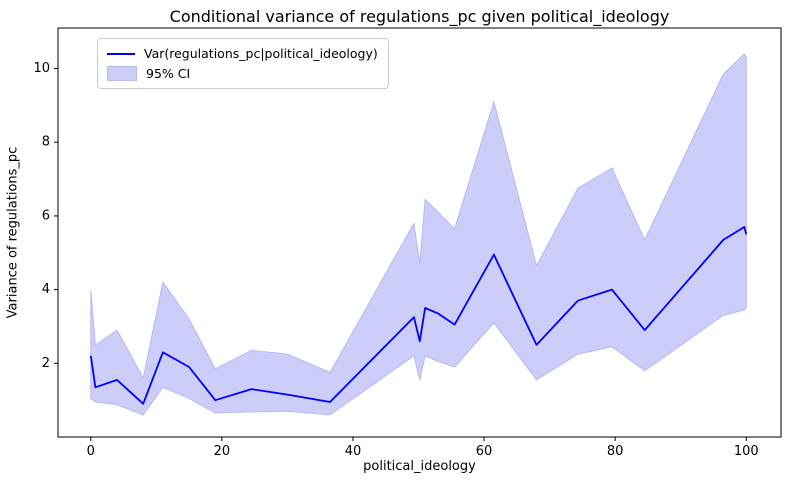  Describe the element at coordinates (46, 142) in the screenshot. I see `y-tick-8-label: 8` at that location.